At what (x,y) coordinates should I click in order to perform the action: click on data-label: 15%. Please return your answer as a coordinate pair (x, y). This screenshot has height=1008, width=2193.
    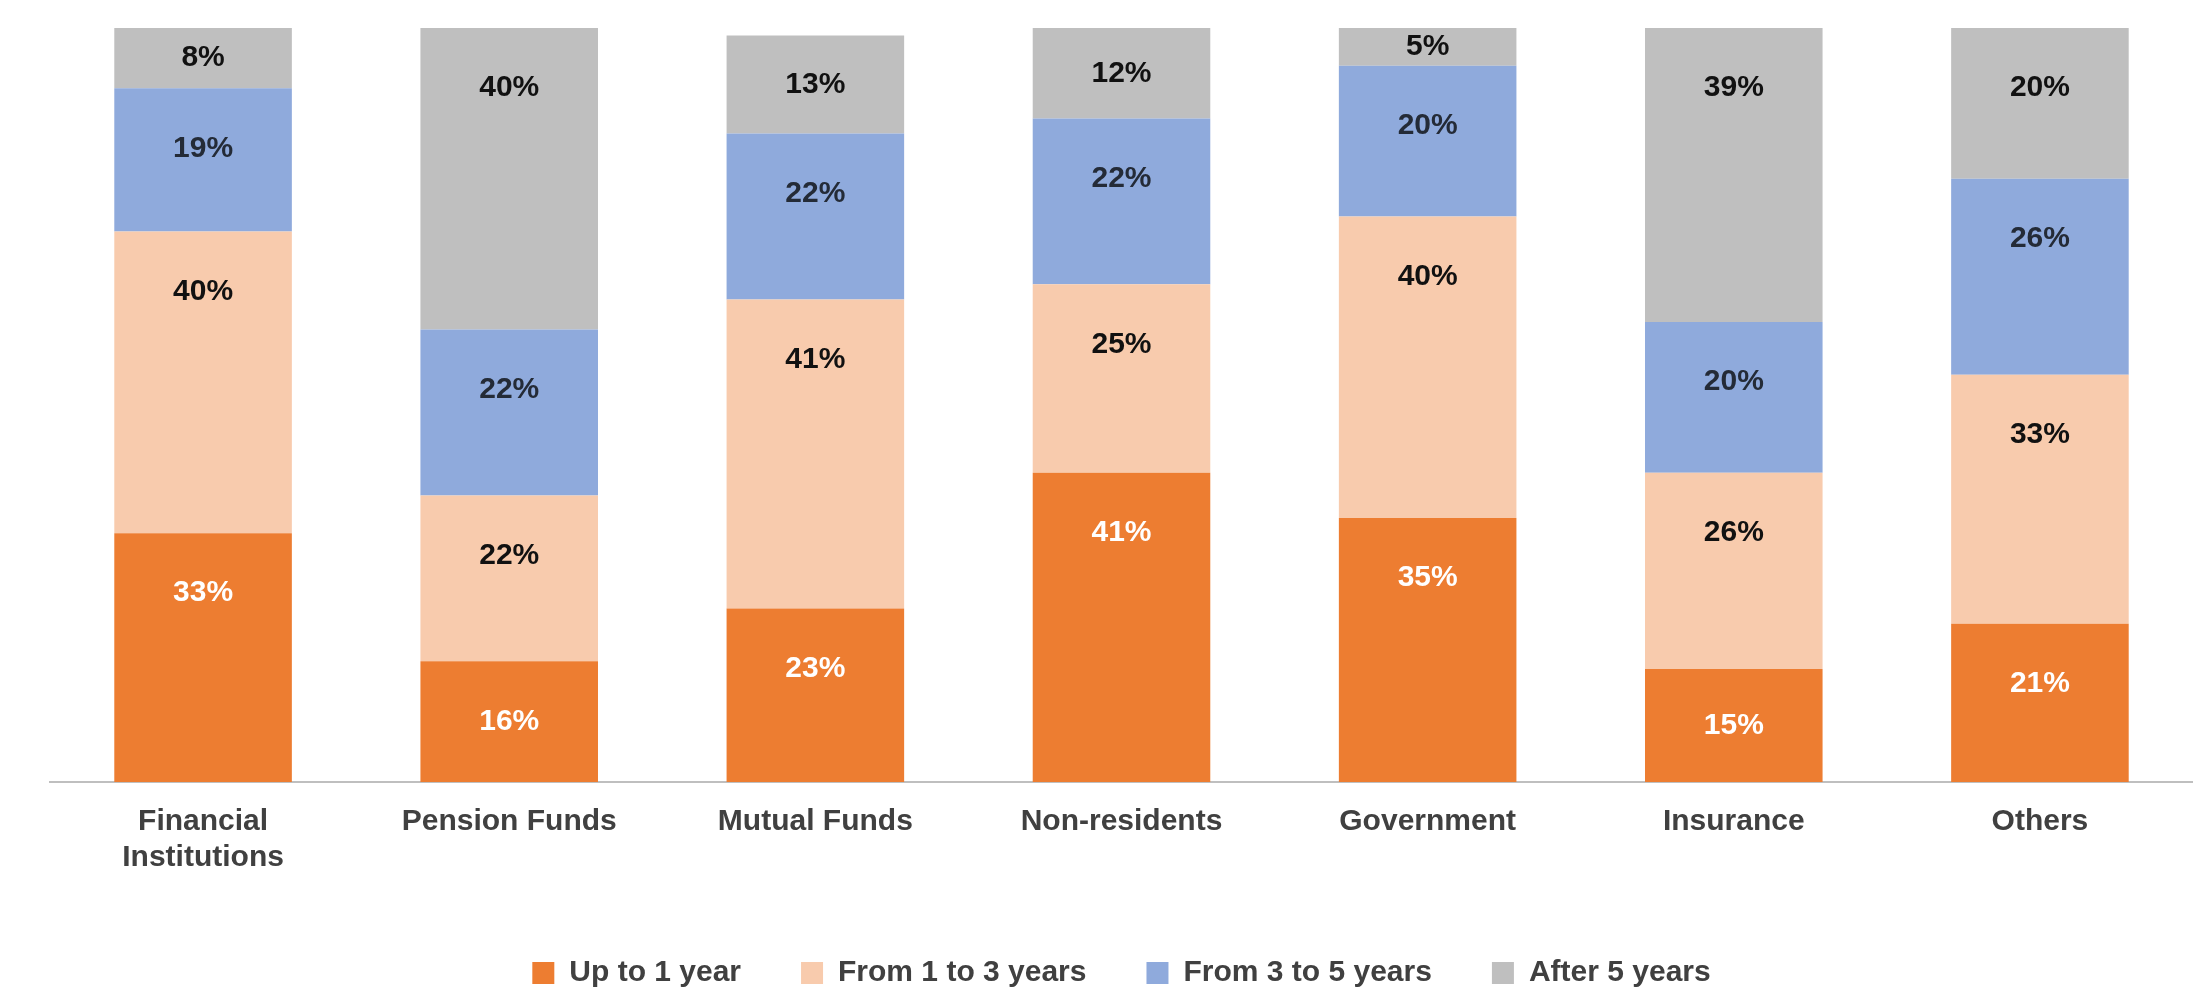
    Looking at the image, I should click on (1733, 723).